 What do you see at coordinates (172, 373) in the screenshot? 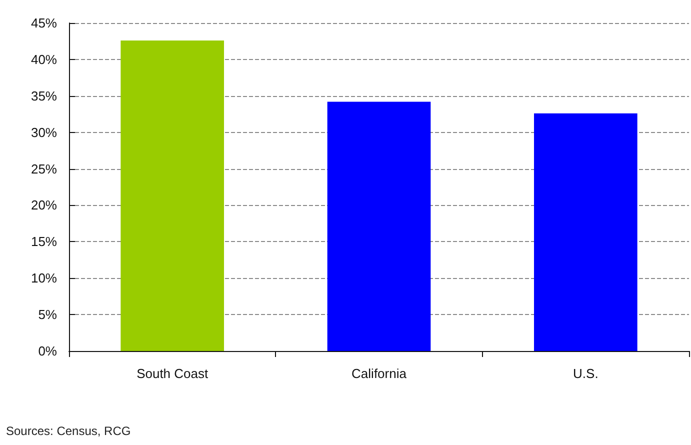
I see `x-tick-label: South Coast` at bounding box center [172, 373].